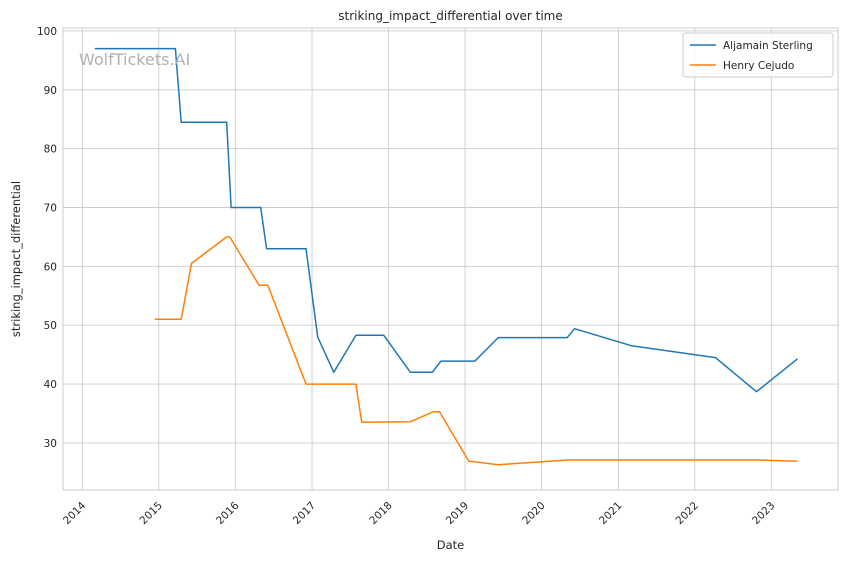 The width and height of the screenshot is (848, 561). Describe the element at coordinates (134, 59) in the screenshot. I see `watermark-text: WolfTickets.AI` at that location.